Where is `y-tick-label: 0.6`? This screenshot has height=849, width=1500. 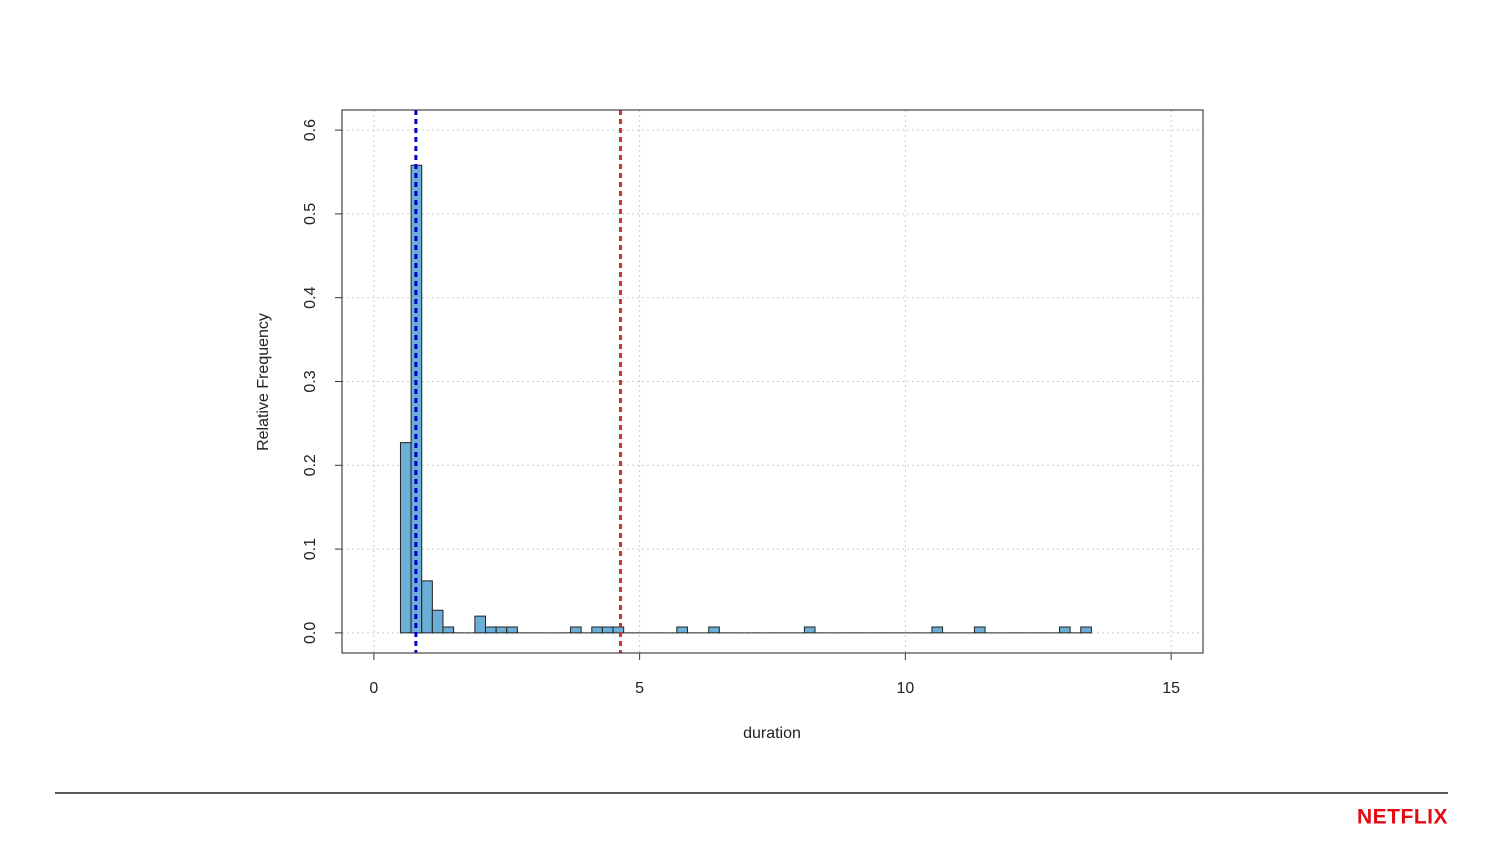
y-tick-label: 0.6 is located at coordinates (310, 130).